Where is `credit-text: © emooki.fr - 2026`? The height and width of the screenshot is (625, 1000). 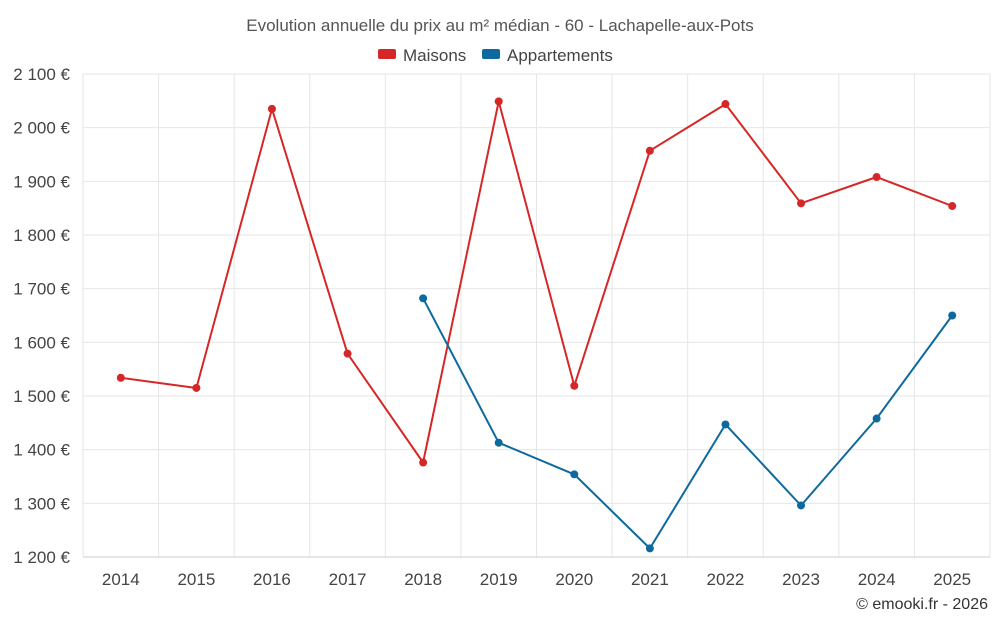
credit-text: © emooki.fr - 2026 is located at coordinates (922, 604).